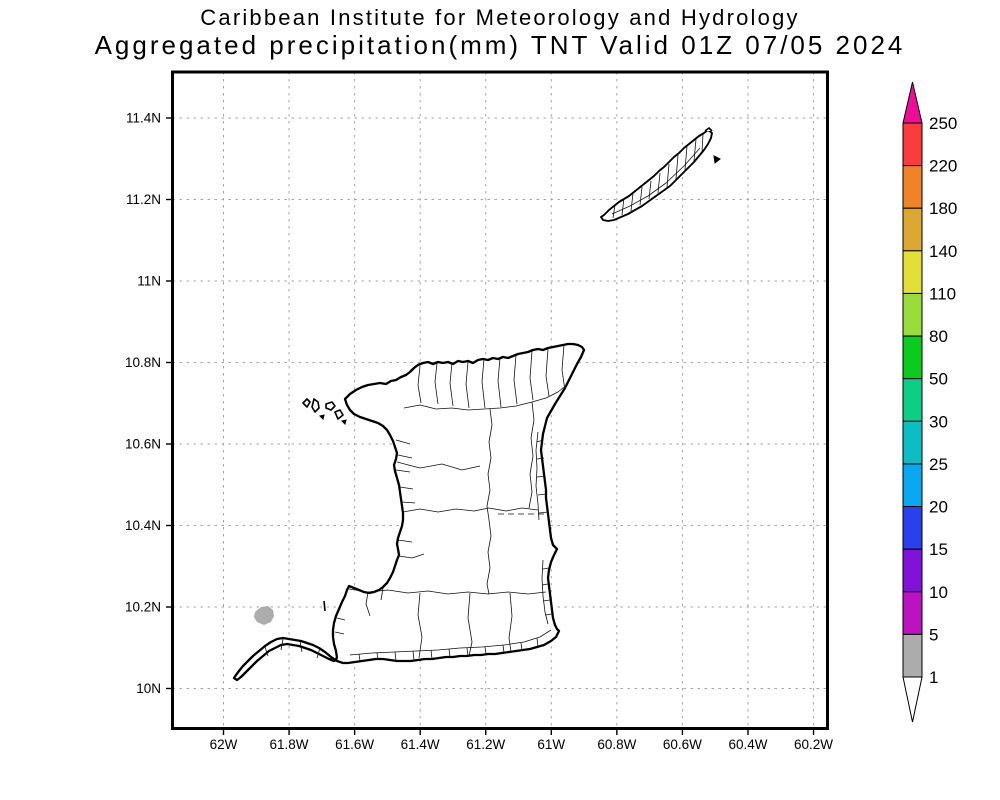 This screenshot has width=1000, height=800. Describe the element at coordinates (933, 634) in the screenshot. I see `colorbar-level-label: 5` at that location.